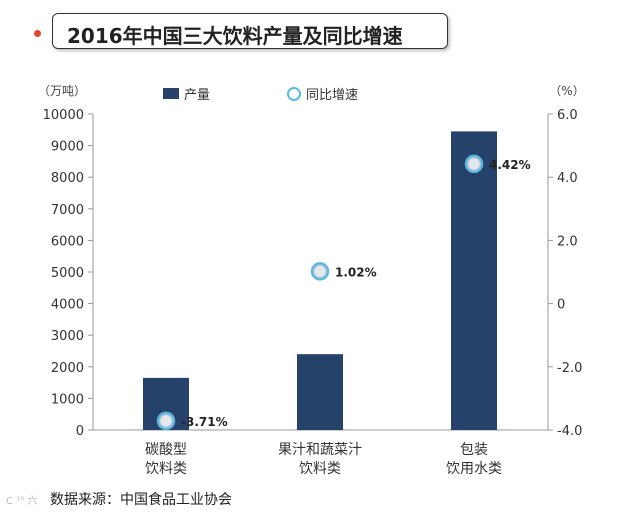 Image resolution: width=640 pixels, height=516 pixels. I want to click on left-tick-label: 0, so click(80, 431).